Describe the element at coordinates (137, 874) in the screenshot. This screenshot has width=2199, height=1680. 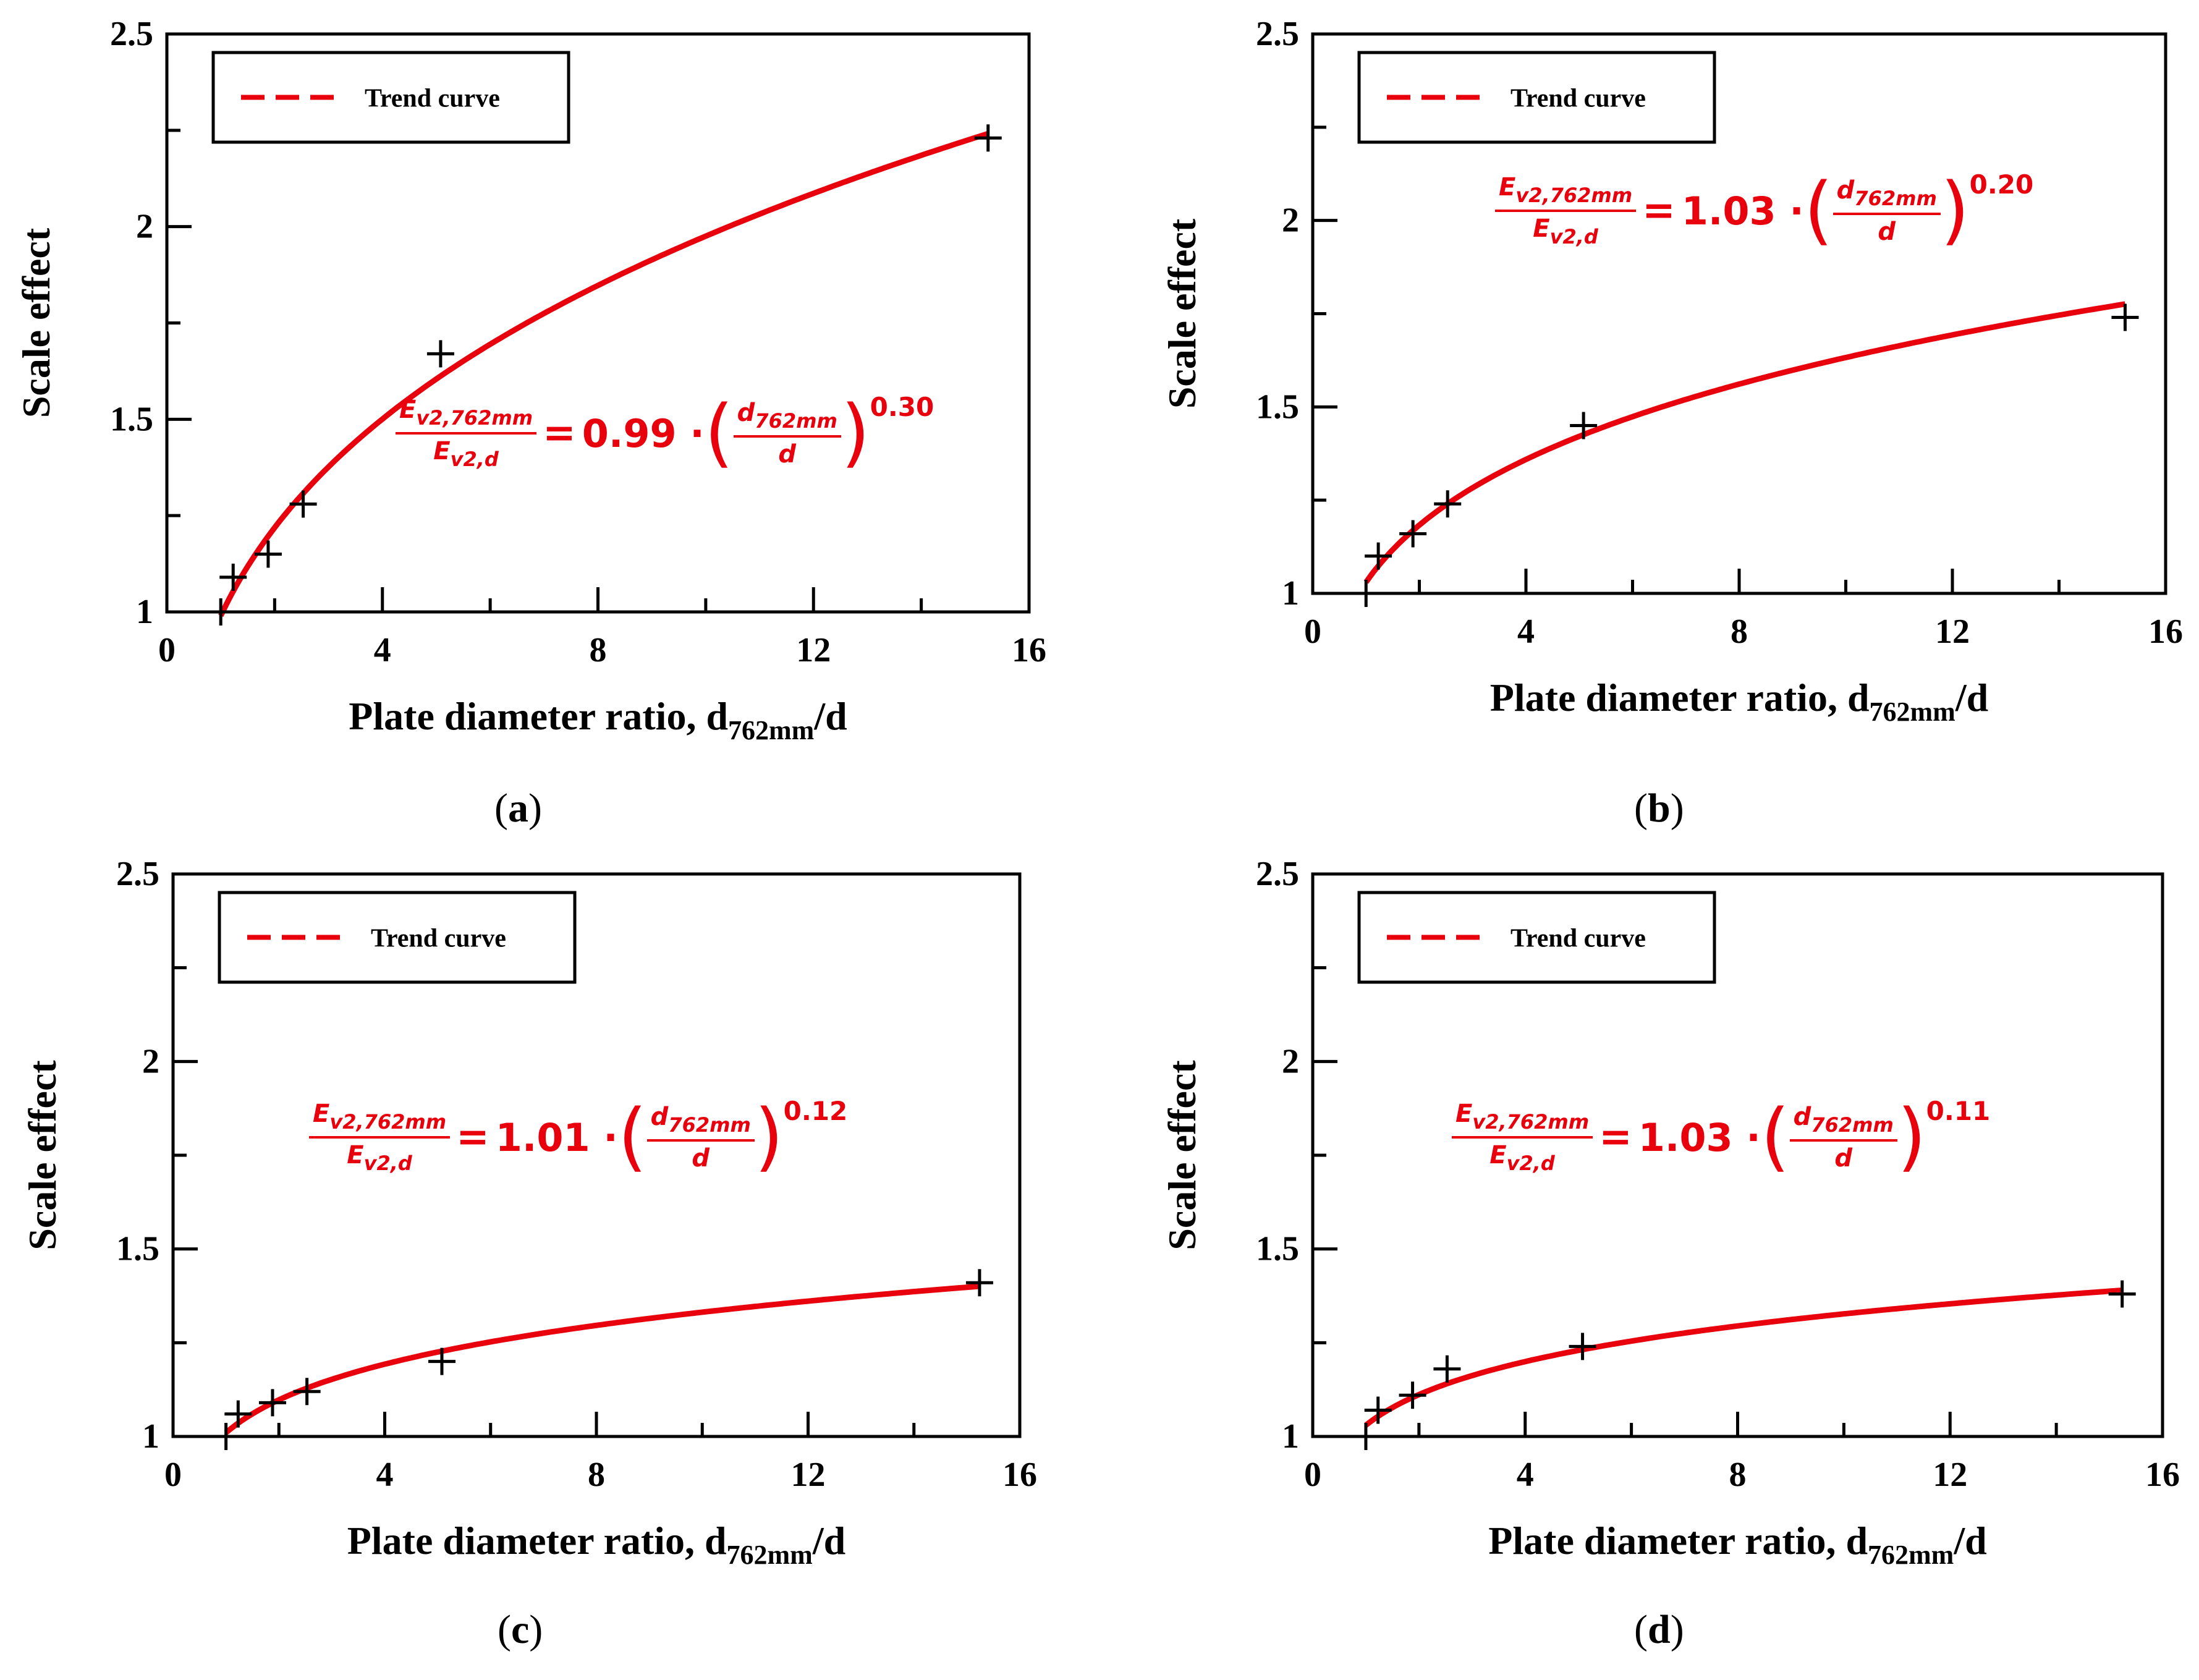
I see `y-tick-label: 2.5` at that location.